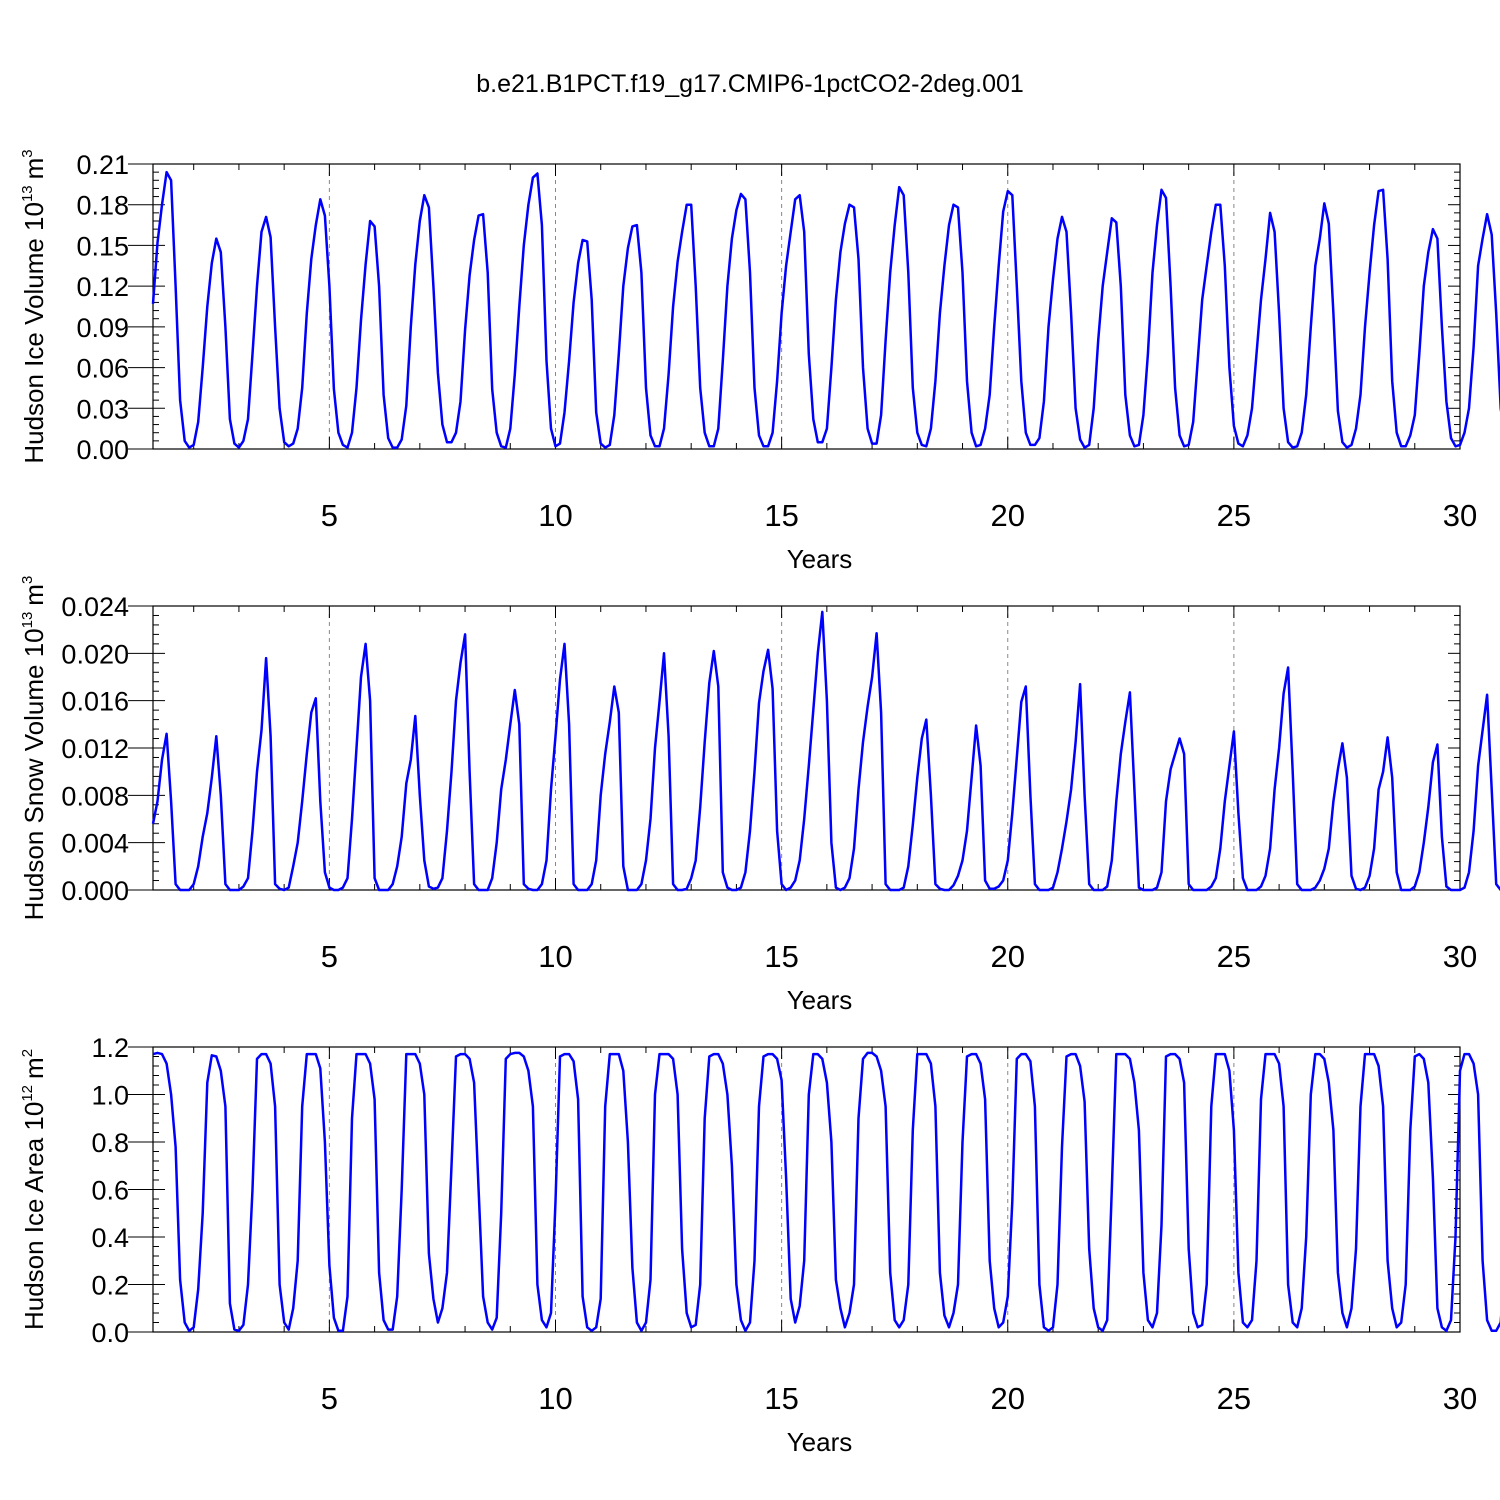 This screenshot has width=1500, height=1500. Describe the element at coordinates (27, 1053) in the screenshot. I see `y-axis-title-unit-exponent: 2` at that location.